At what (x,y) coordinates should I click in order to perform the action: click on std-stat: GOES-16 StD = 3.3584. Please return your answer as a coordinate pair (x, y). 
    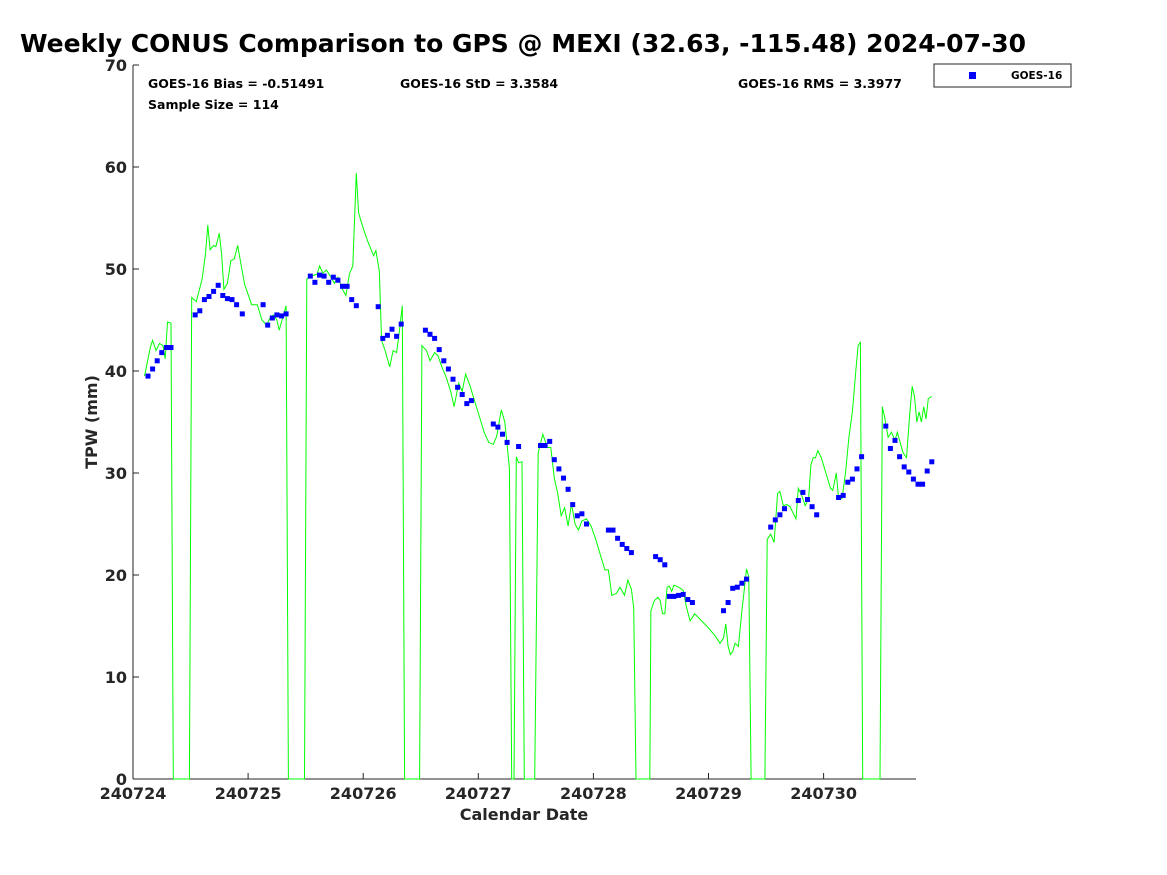
    Looking at the image, I should click on (479, 83).